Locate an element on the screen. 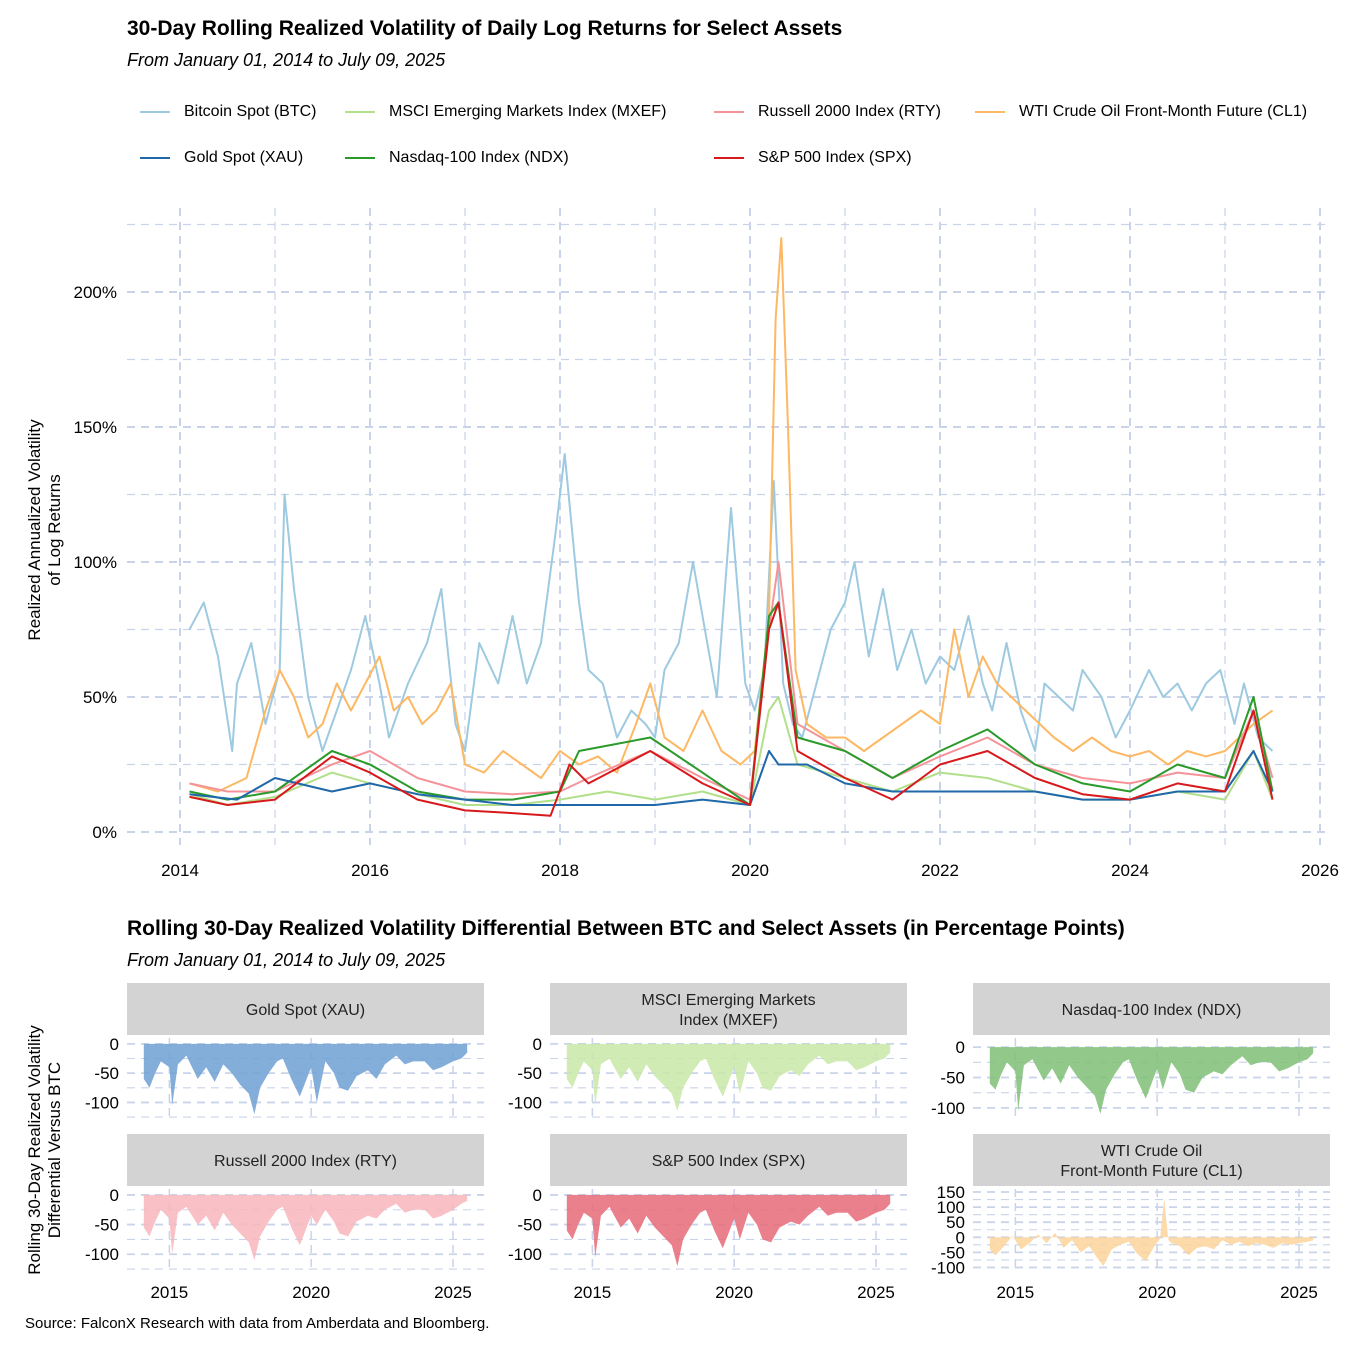 The image size is (1350, 1350). legend-item: S&P 500 Index (SPX) is located at coordinates (813, 158).